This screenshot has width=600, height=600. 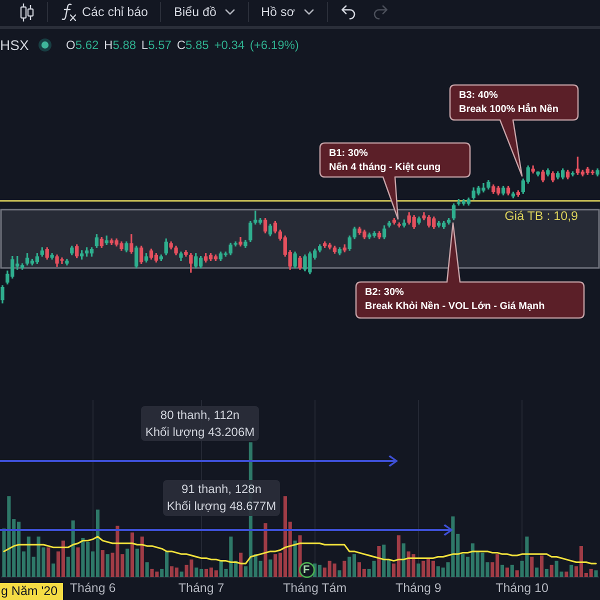 I want to click on text: B3: 40% Break 100% Hẳn Nền, so click(x=508, y=102).